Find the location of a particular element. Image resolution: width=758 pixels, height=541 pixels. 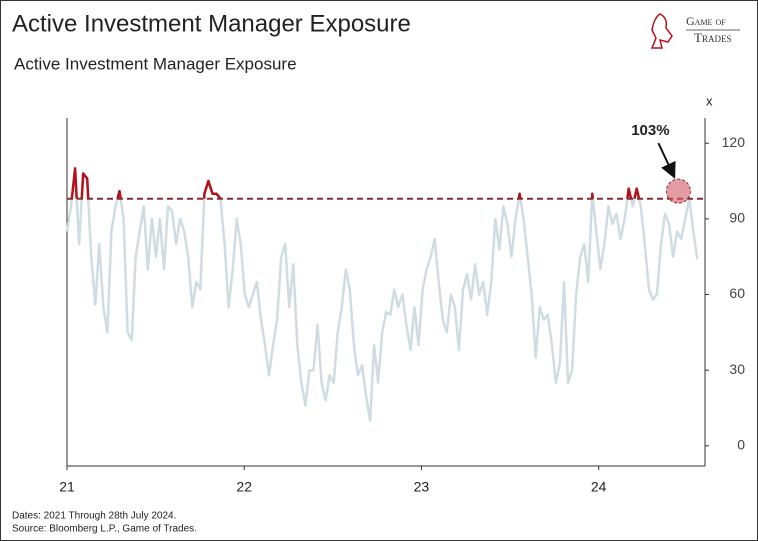

y-tick-label: 0 is located at coordinates (741, 445).